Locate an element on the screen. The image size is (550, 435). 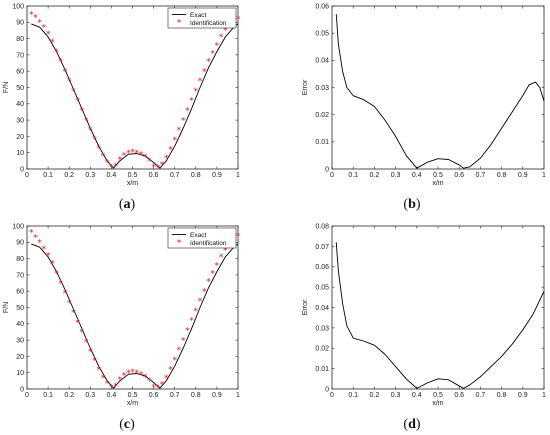
y-tick-label: 10 is located at coordinates (20, 373).